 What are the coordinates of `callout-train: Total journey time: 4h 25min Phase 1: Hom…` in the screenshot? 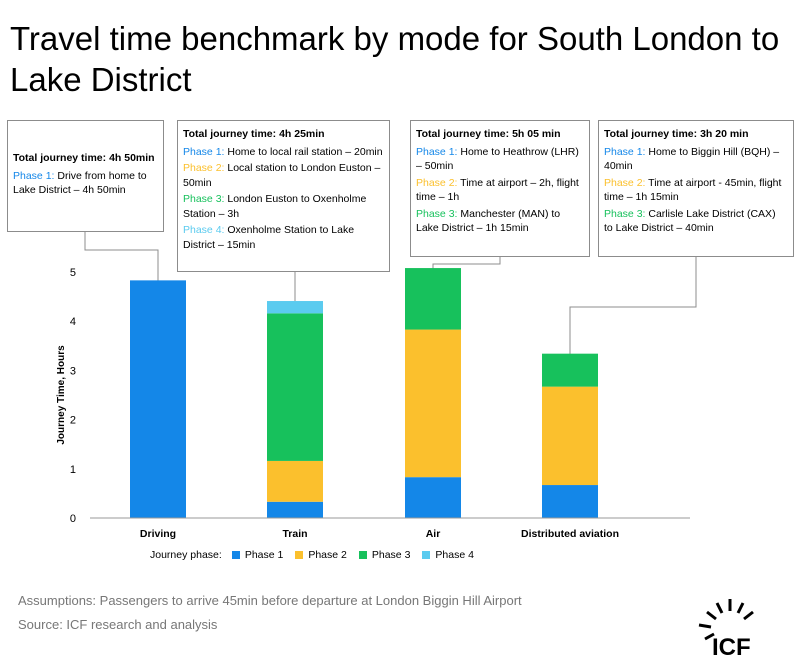 It's located at (283, 196).